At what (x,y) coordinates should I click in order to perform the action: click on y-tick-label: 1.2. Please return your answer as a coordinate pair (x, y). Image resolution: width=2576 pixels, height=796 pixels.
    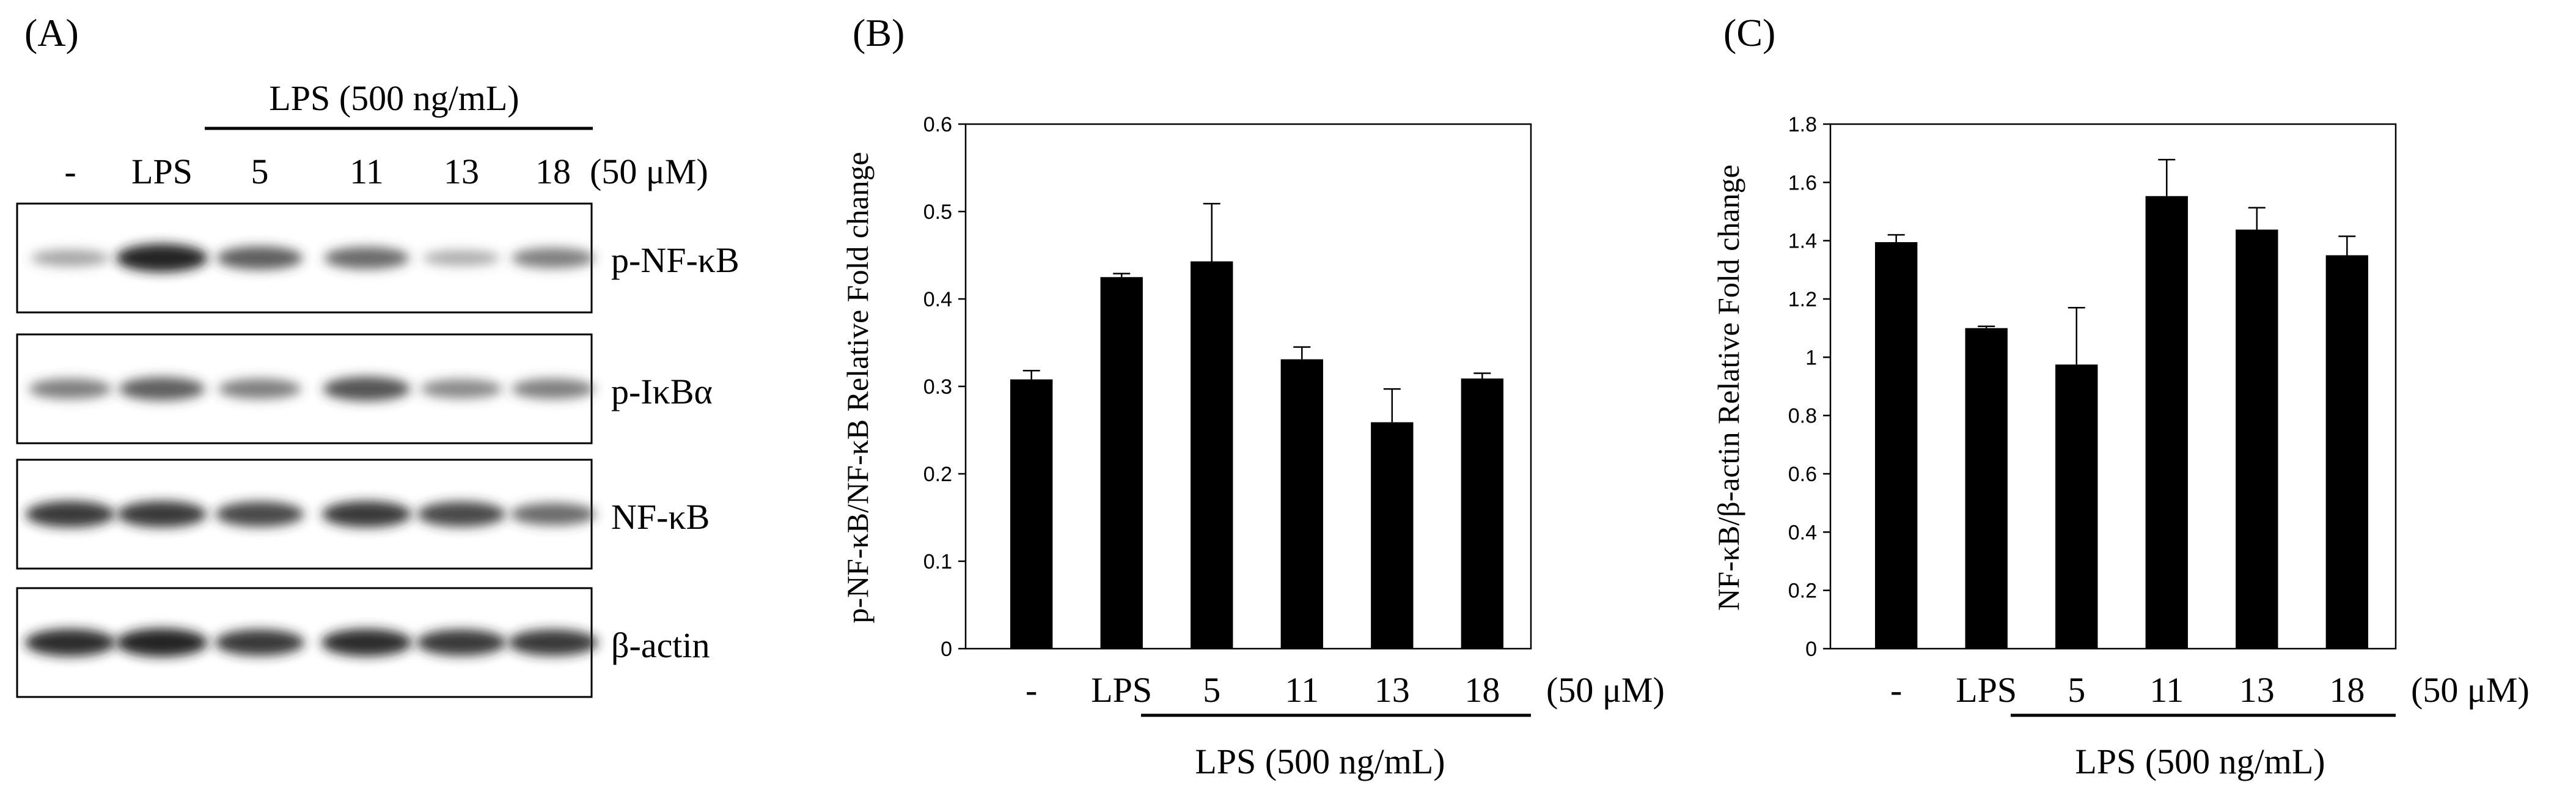
    Looking at the image, I should click on (1802, 299).